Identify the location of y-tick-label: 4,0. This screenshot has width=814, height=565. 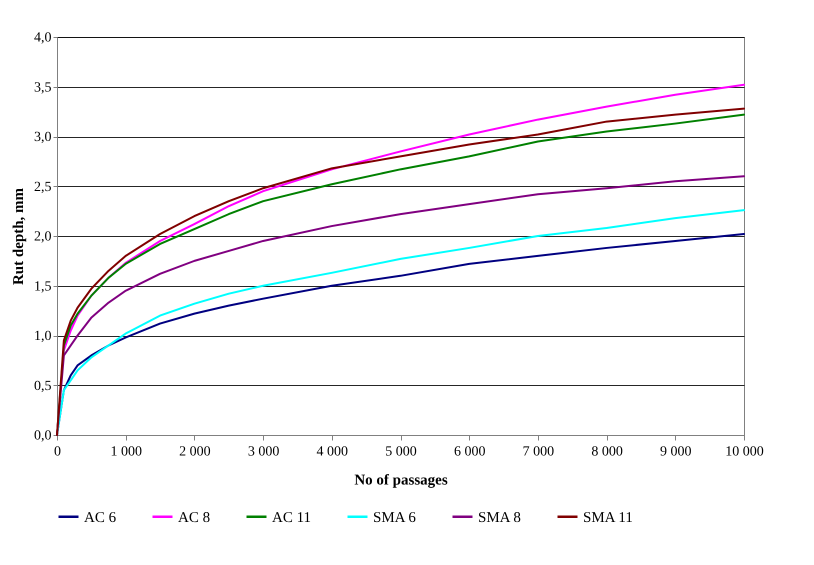
(43, 38).